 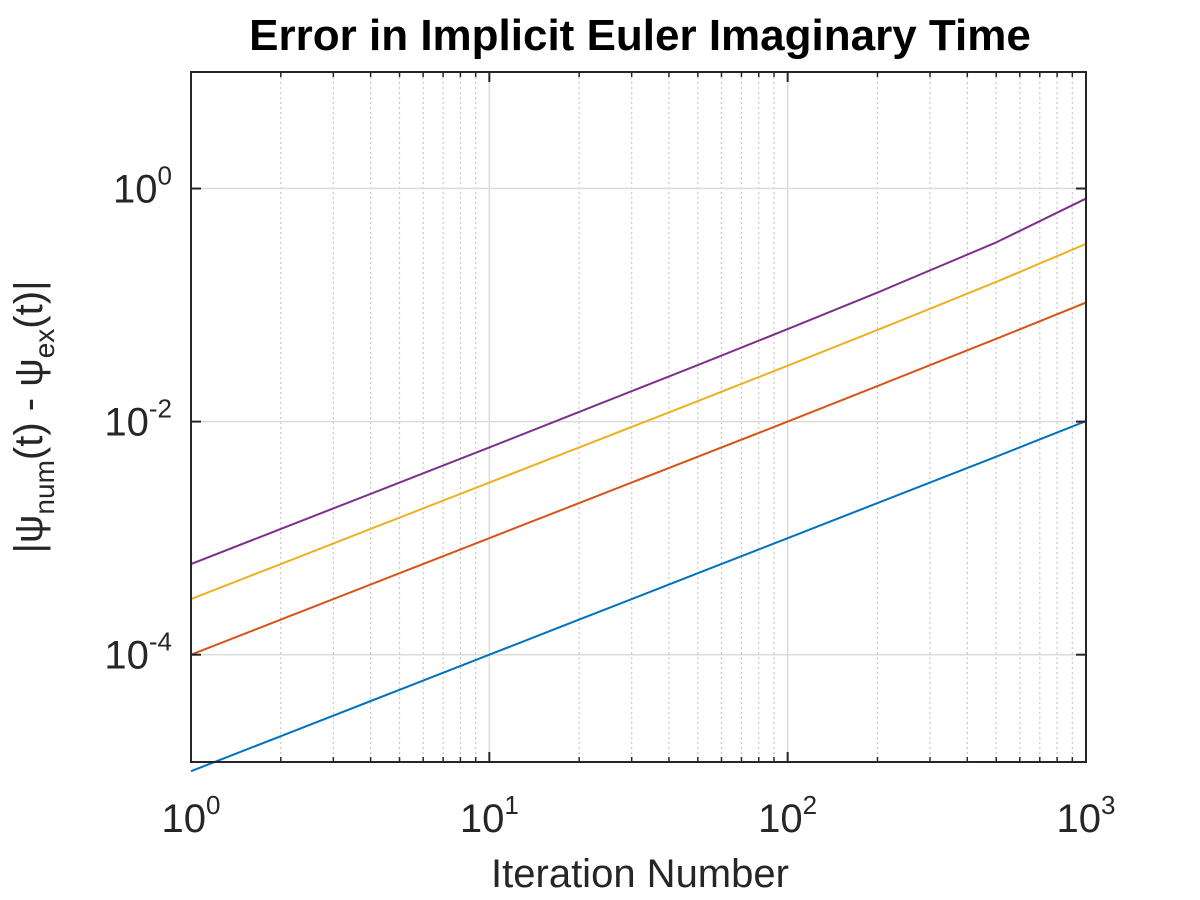 I want to click on y-label-sub-ex: ex, so click(x=44, y=344).